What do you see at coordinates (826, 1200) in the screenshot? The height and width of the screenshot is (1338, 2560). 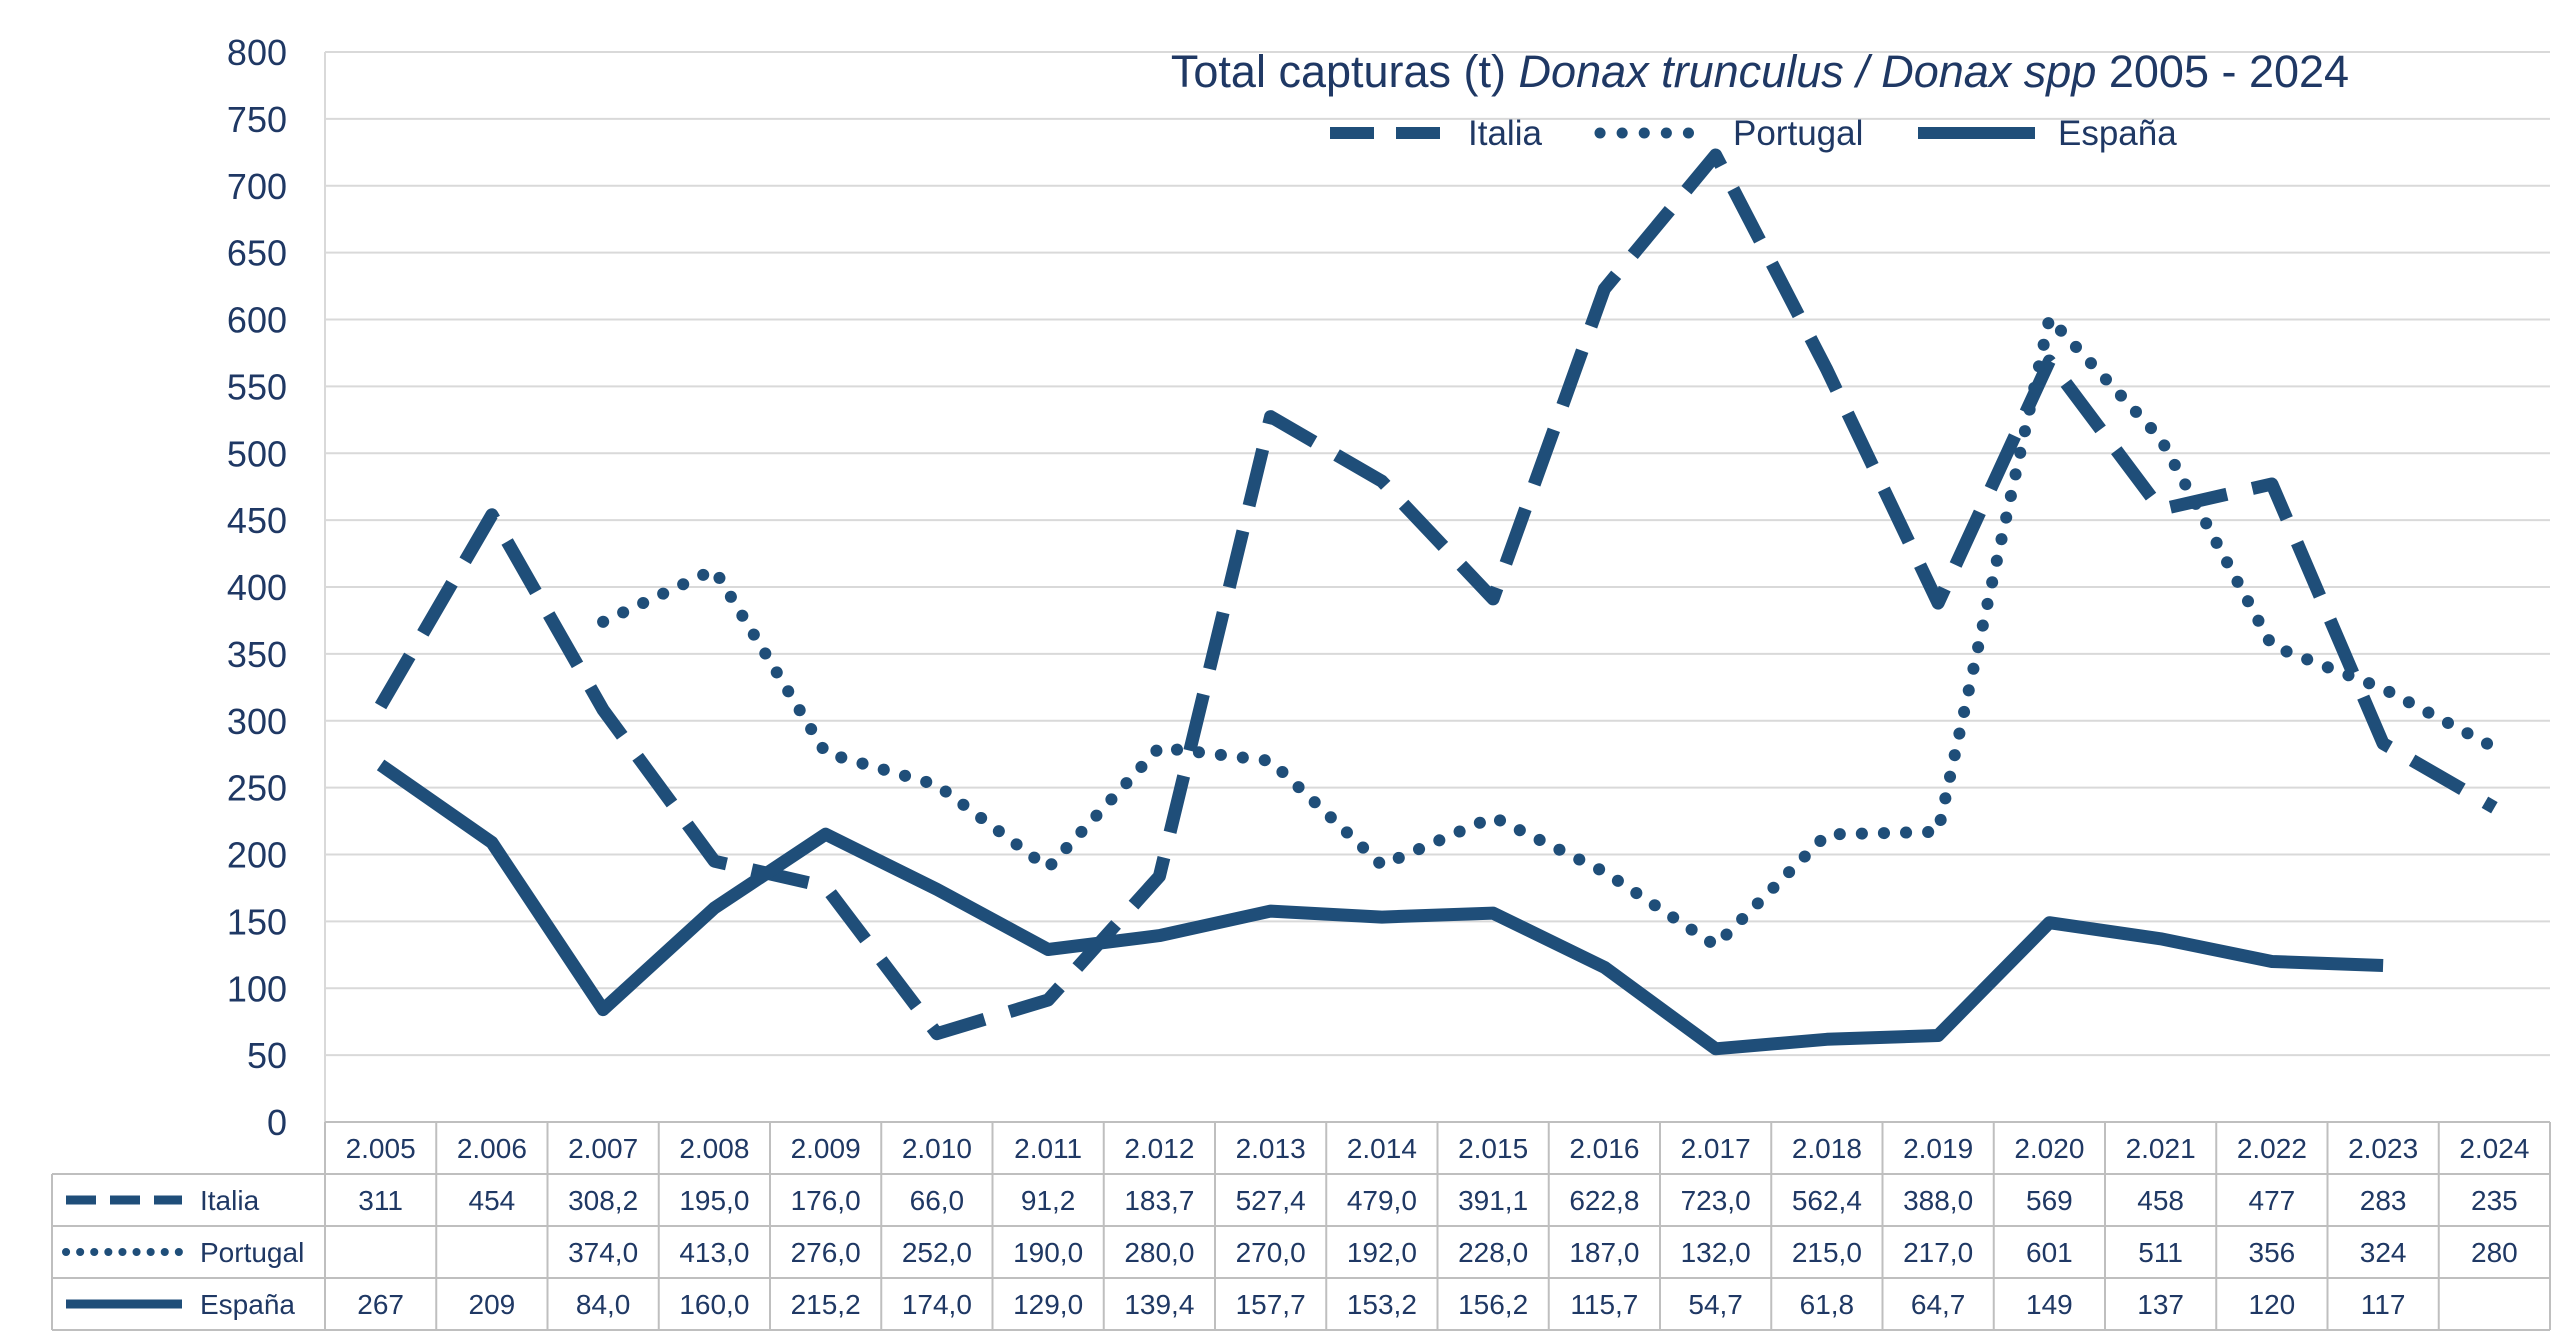 I see `table-cell-value: 176,0` at bounding box center [826, 1200].